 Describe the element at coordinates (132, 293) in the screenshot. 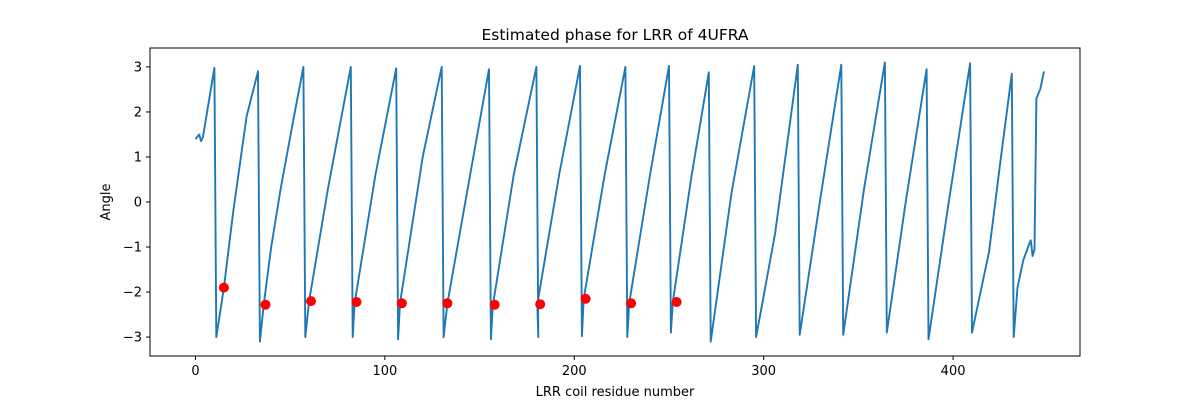

I see `y-tick-label: −2` at that location.